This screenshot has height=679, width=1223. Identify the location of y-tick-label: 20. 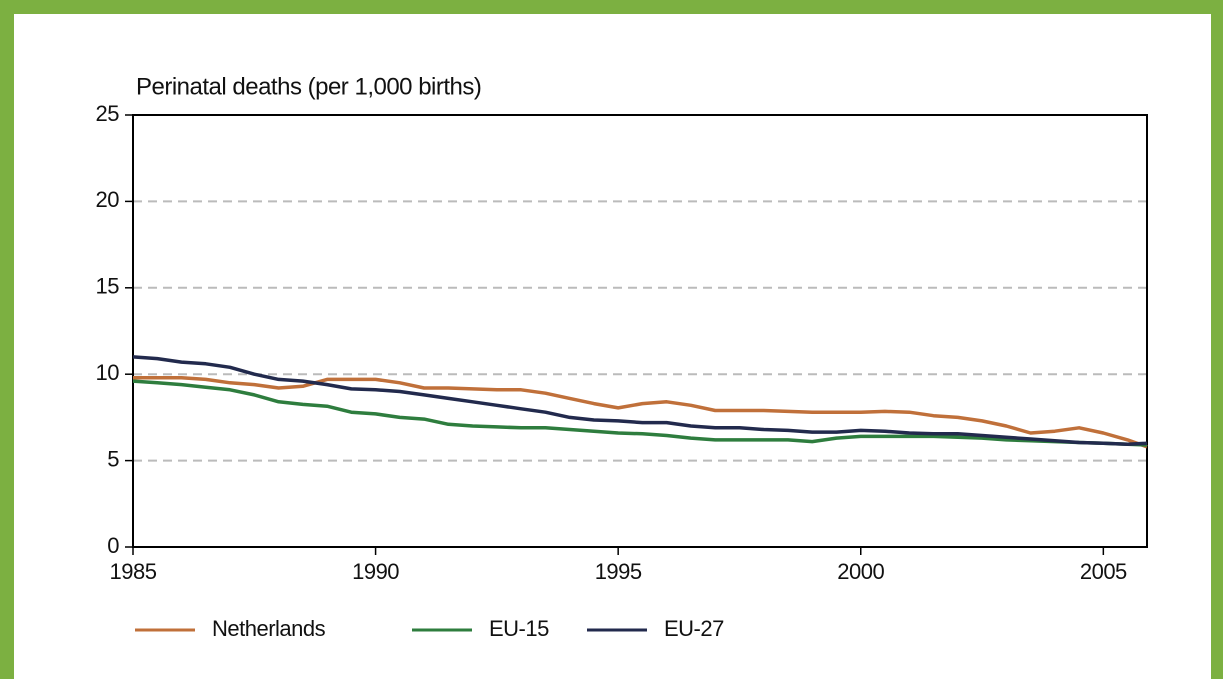
(108, 199).